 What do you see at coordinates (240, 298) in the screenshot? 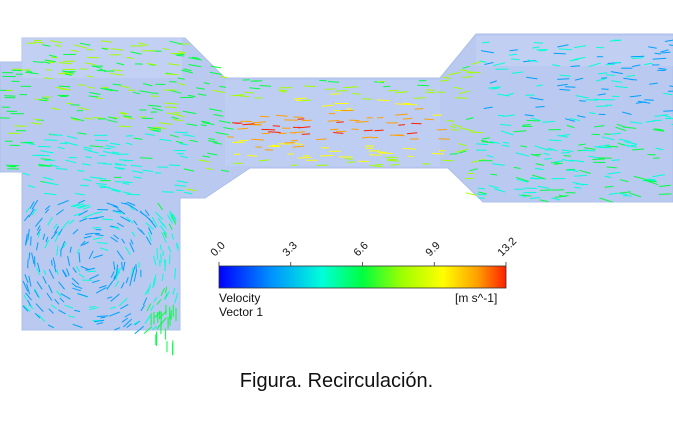
I see `legend-variable-label: Velocity` at bounding box center [240, 298].